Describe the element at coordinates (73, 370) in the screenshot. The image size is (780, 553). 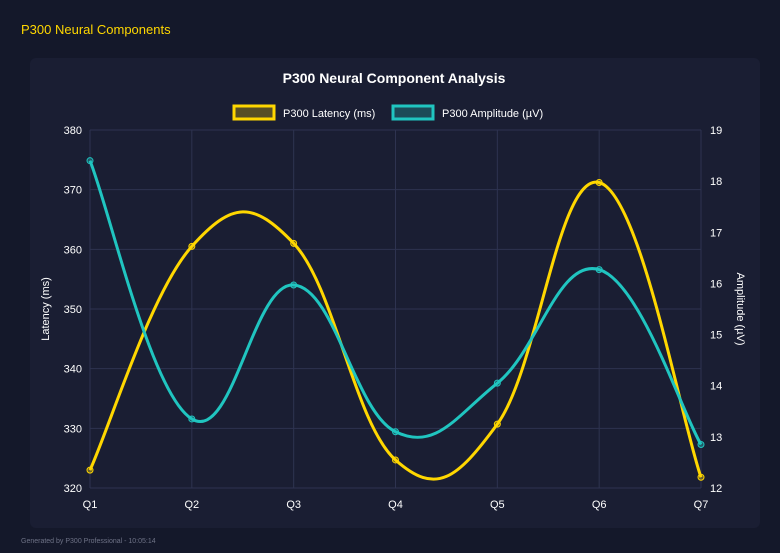
I see `y-tick-label: 340` at that location.